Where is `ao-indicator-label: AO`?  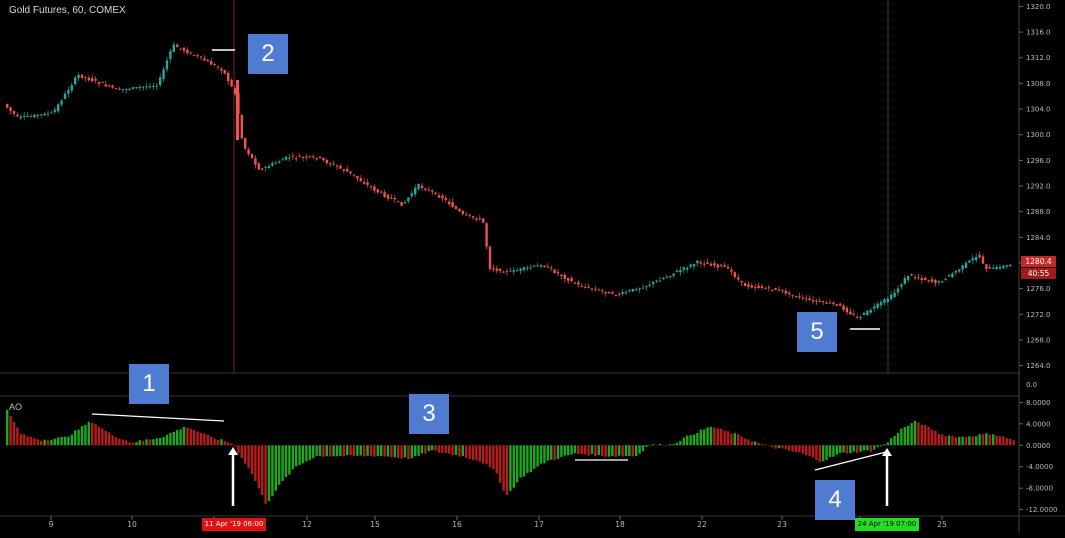
ao-indicator-label: AO is located at coordinates (16, 407).